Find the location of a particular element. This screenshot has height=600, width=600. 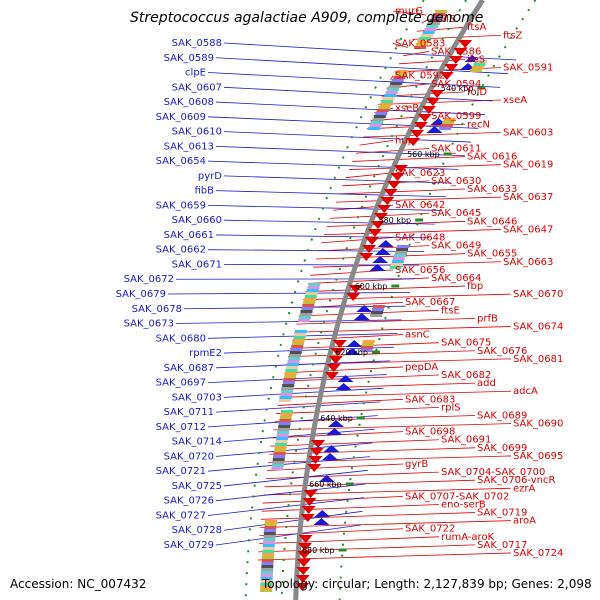

gene-label-reverse: SAK_0609 is located at coordinates (181, 117).